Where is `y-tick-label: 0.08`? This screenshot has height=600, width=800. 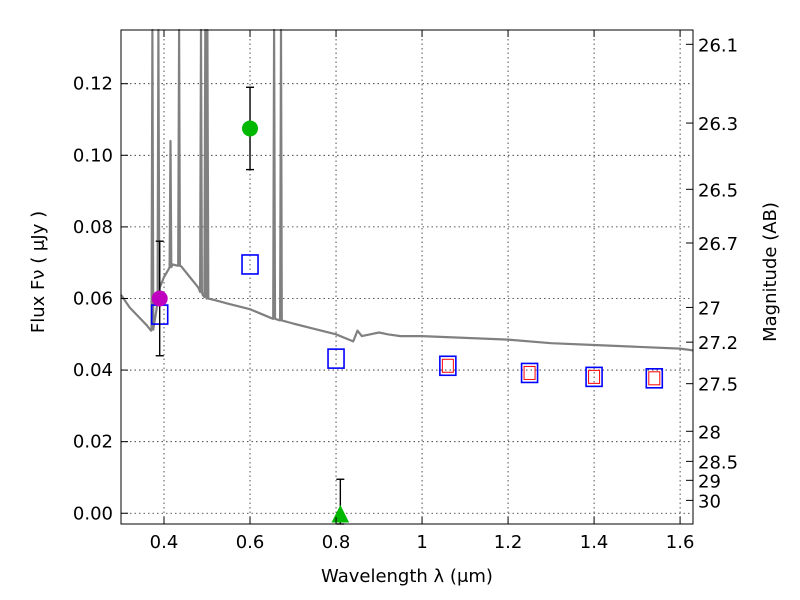 y-tick-label: 0.08 is located at coordinates (93, 227).